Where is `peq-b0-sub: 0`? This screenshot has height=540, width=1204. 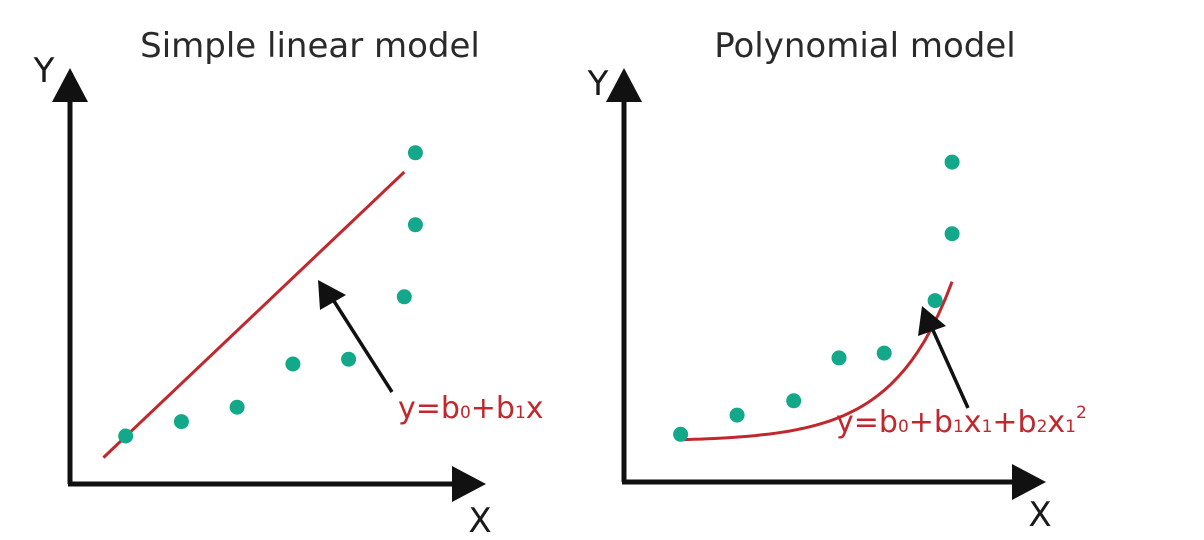 peq-b0-sub: 0 is located at coordinates (903, 427).